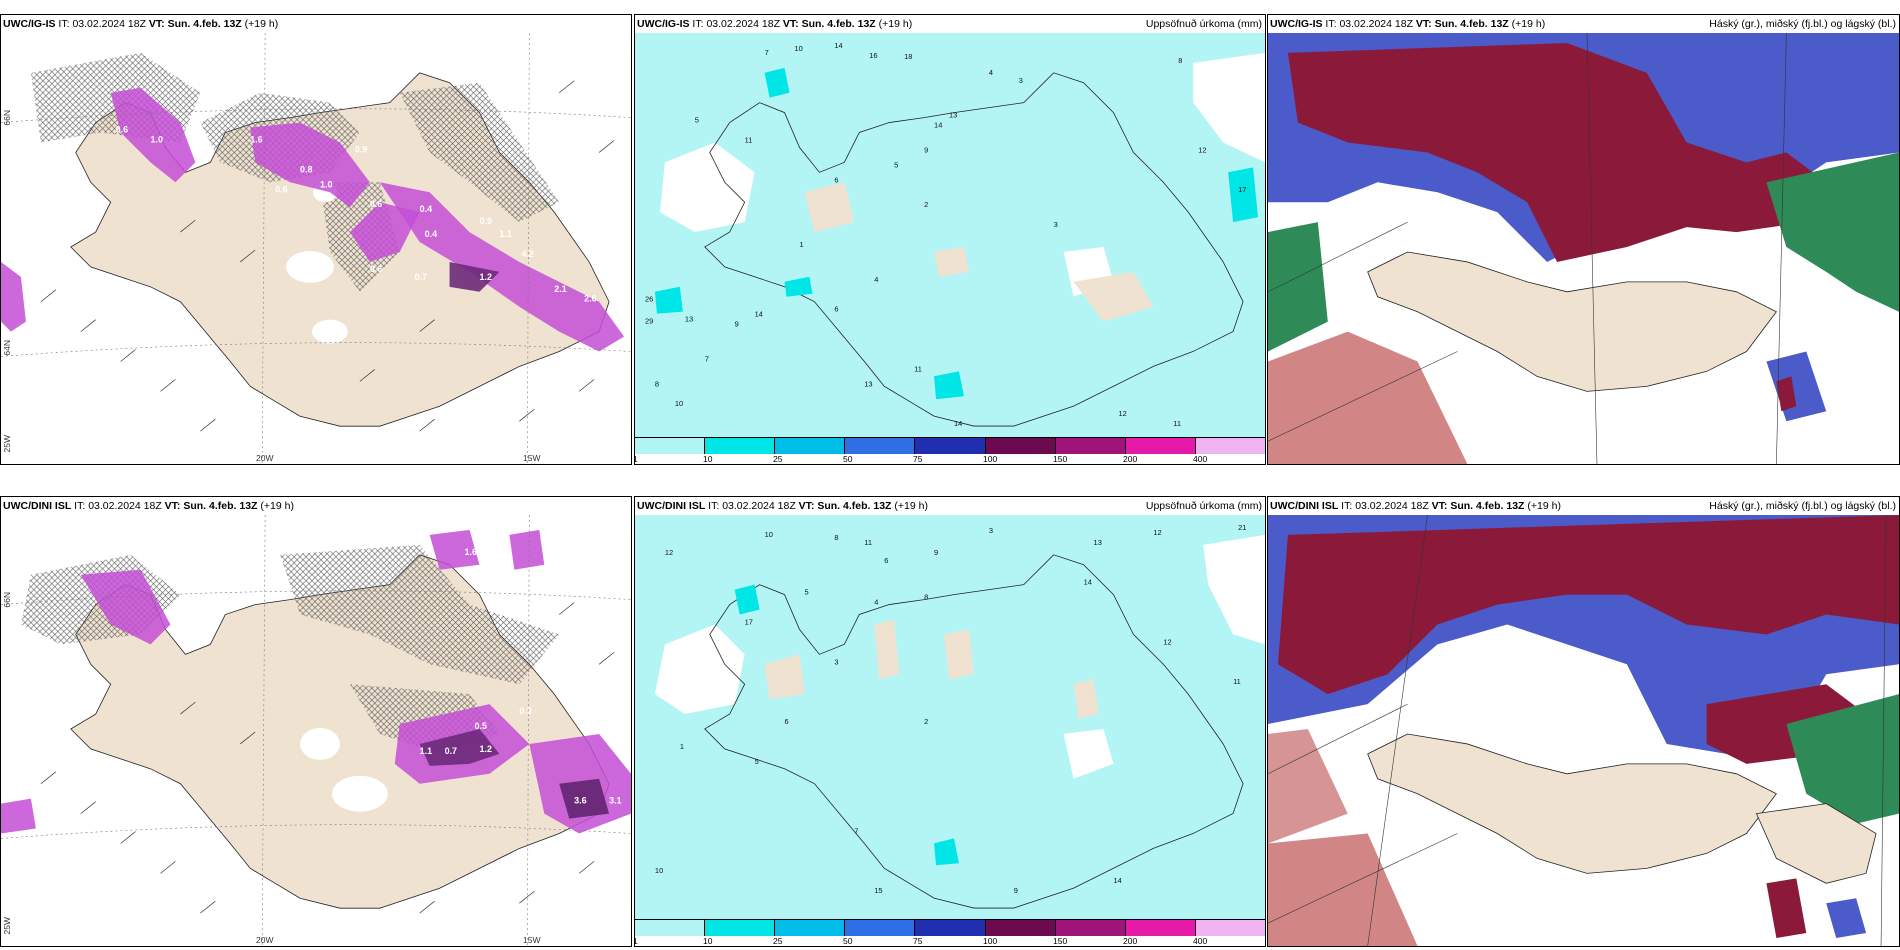 The image size is (1900, 950). I want to click on svg-text: 18, so click(908, 56).